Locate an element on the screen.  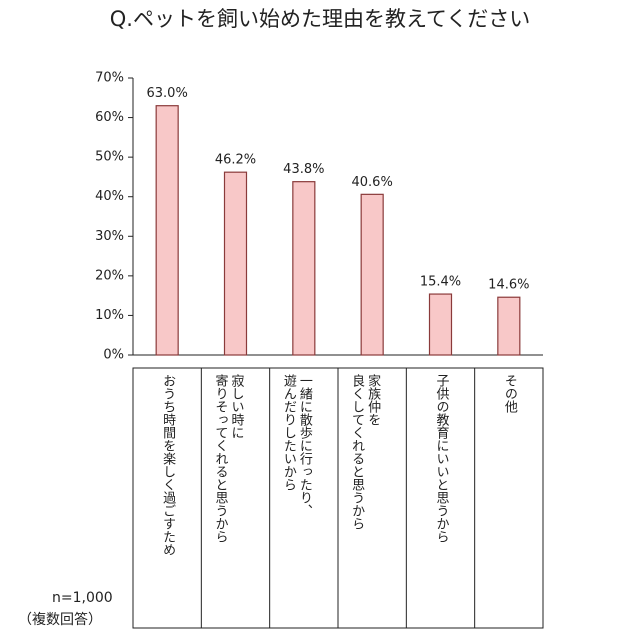
x-tick-label: 子供の教育にいいと思うから is located at coordinates (441, 458).